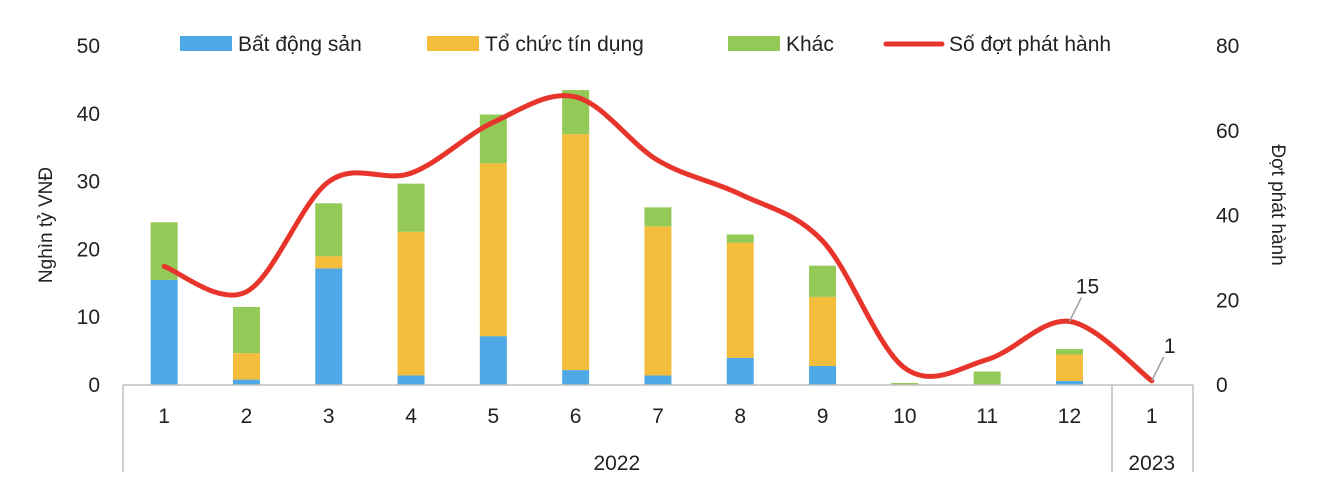 The image size is (1324, 499). I want to click on legend-item: Bất động sản, so click(271, 44).